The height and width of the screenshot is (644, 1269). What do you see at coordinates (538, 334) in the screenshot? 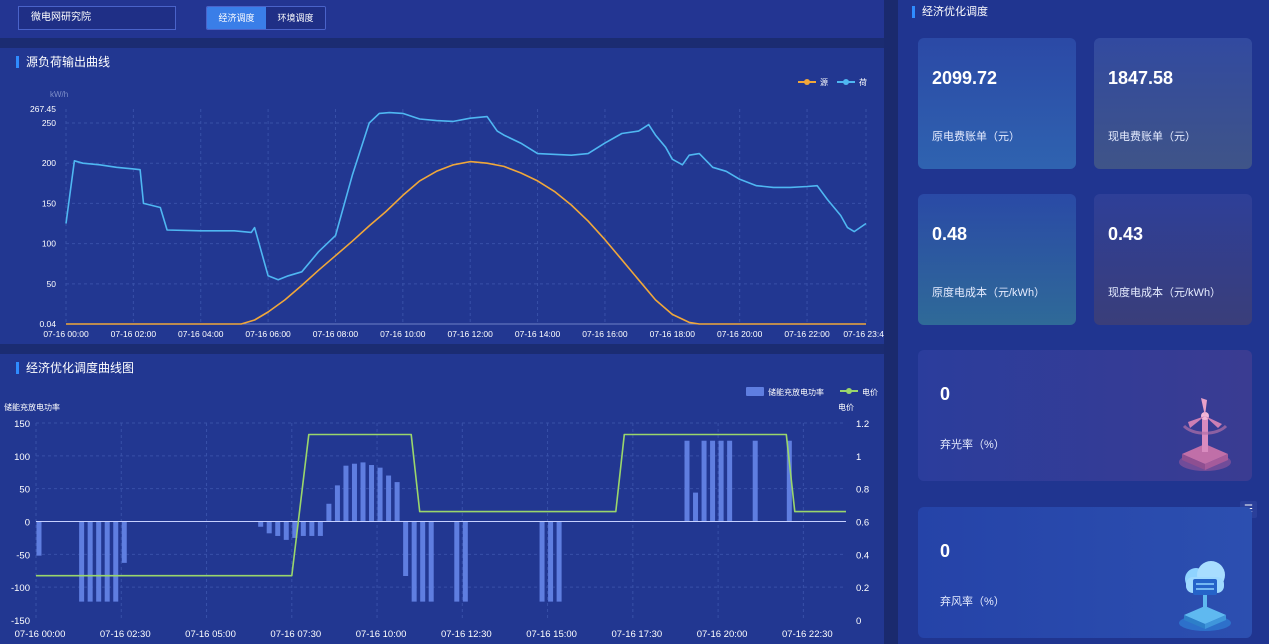
I see `x-tick-label: 07-16 14:00` at bounding box center [538, 334].